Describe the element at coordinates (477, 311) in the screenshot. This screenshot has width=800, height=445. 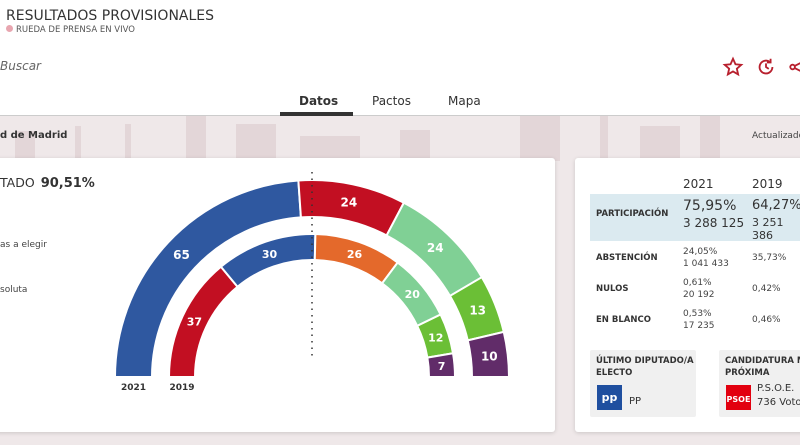
I see `seat-label: 13` at that location.